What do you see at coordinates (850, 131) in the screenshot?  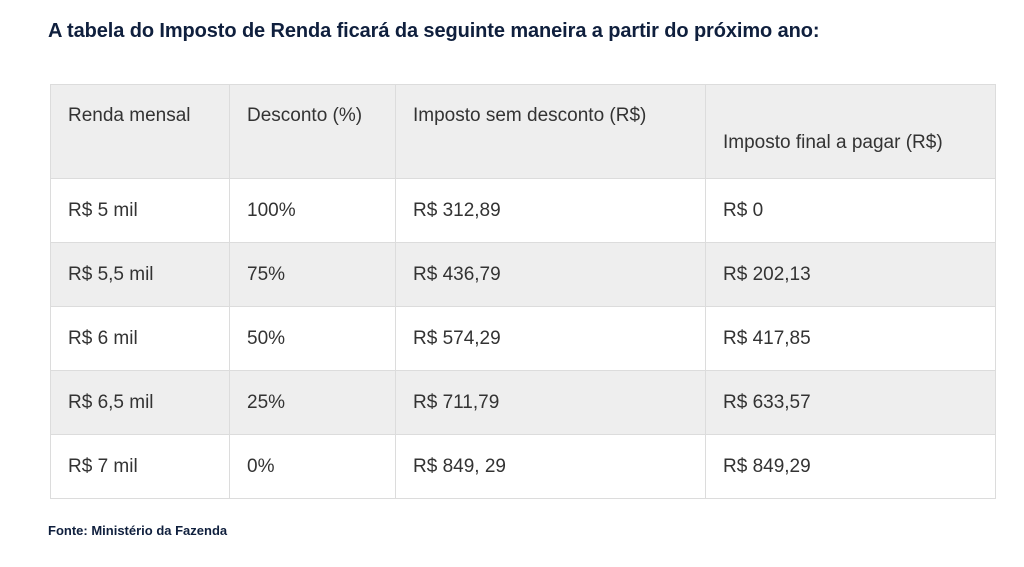 I see `header-final-tax: Imposto final a pagar (R$)` at bounding box center [850, 131].